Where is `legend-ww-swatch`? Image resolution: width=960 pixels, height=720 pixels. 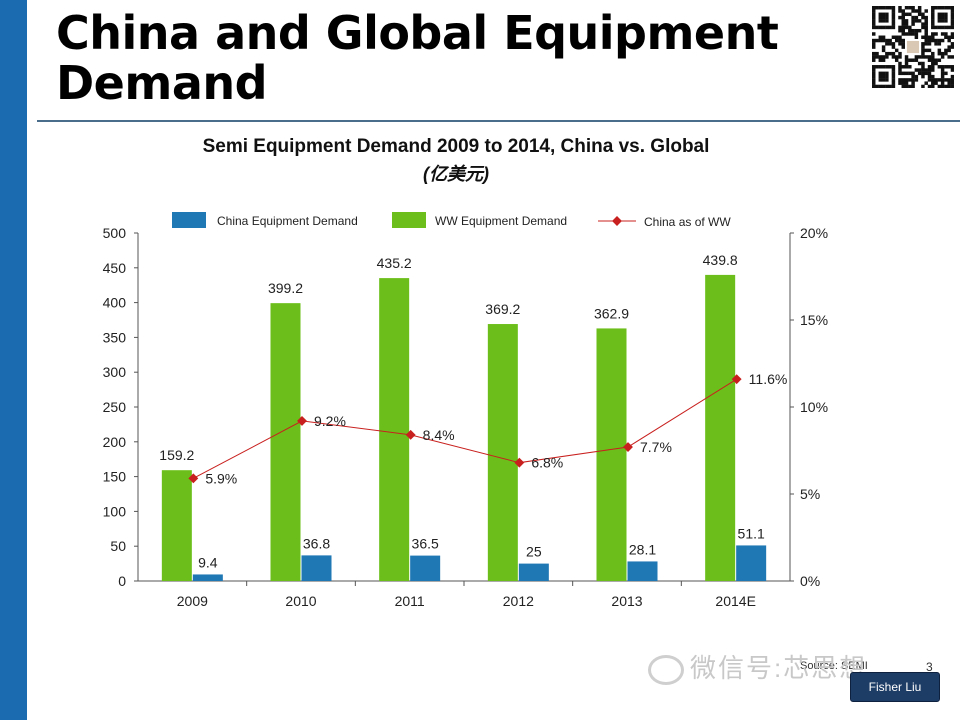 legend-ww-swatch is located at coordinates (409, 220).